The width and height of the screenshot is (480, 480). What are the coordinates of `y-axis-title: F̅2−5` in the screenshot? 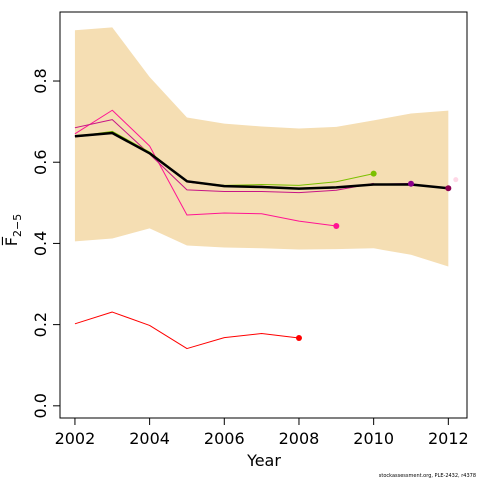 It's located at (13, 230).